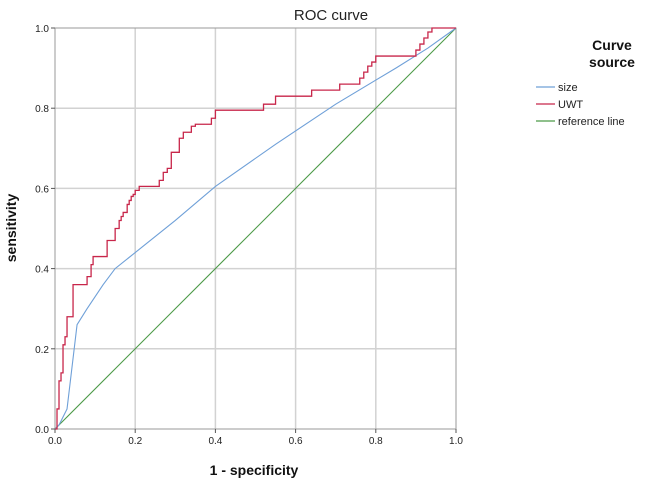  I want to click on y-tick-label: 0.6, so click(42, 189).